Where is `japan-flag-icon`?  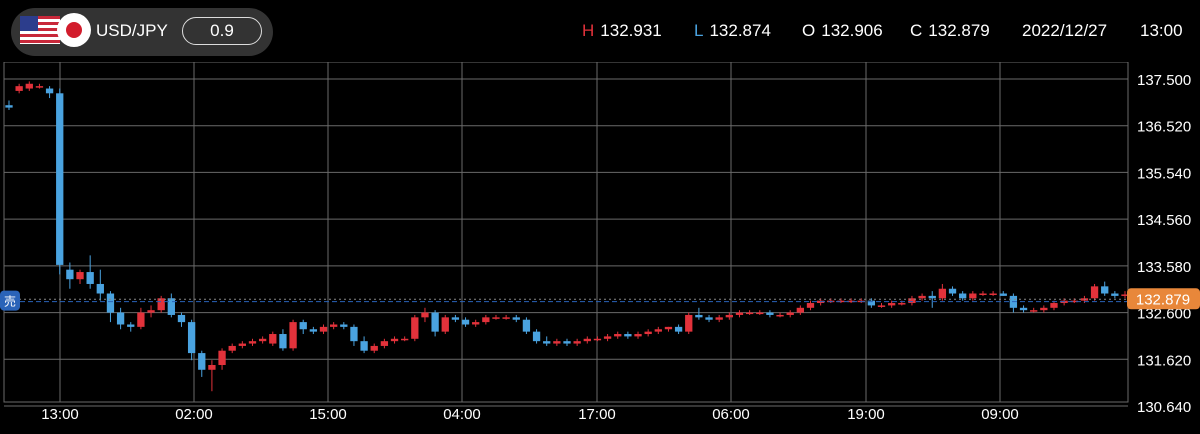 japan-flag-icon is located at coordinates (74, 30).